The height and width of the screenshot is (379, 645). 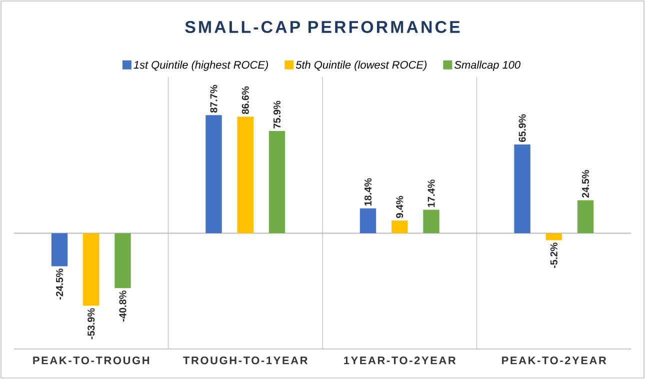 I want to click on data-label: -53.9%, so click(x=91, y=324).